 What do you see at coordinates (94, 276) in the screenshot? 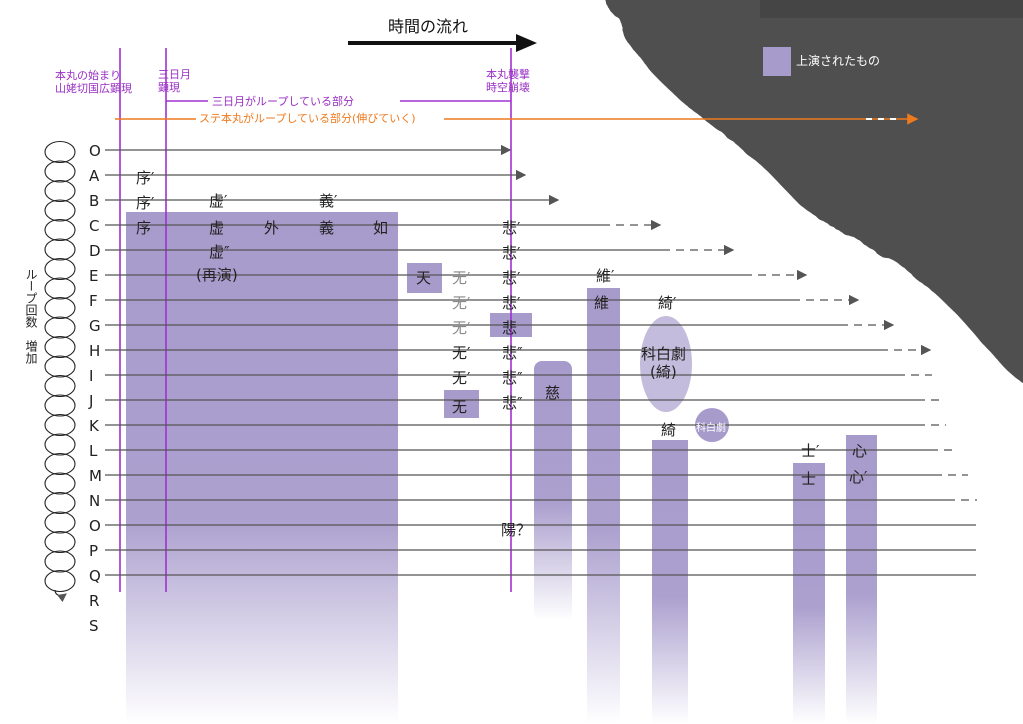
I see `row-label: E` at bounding box center [94, 276].